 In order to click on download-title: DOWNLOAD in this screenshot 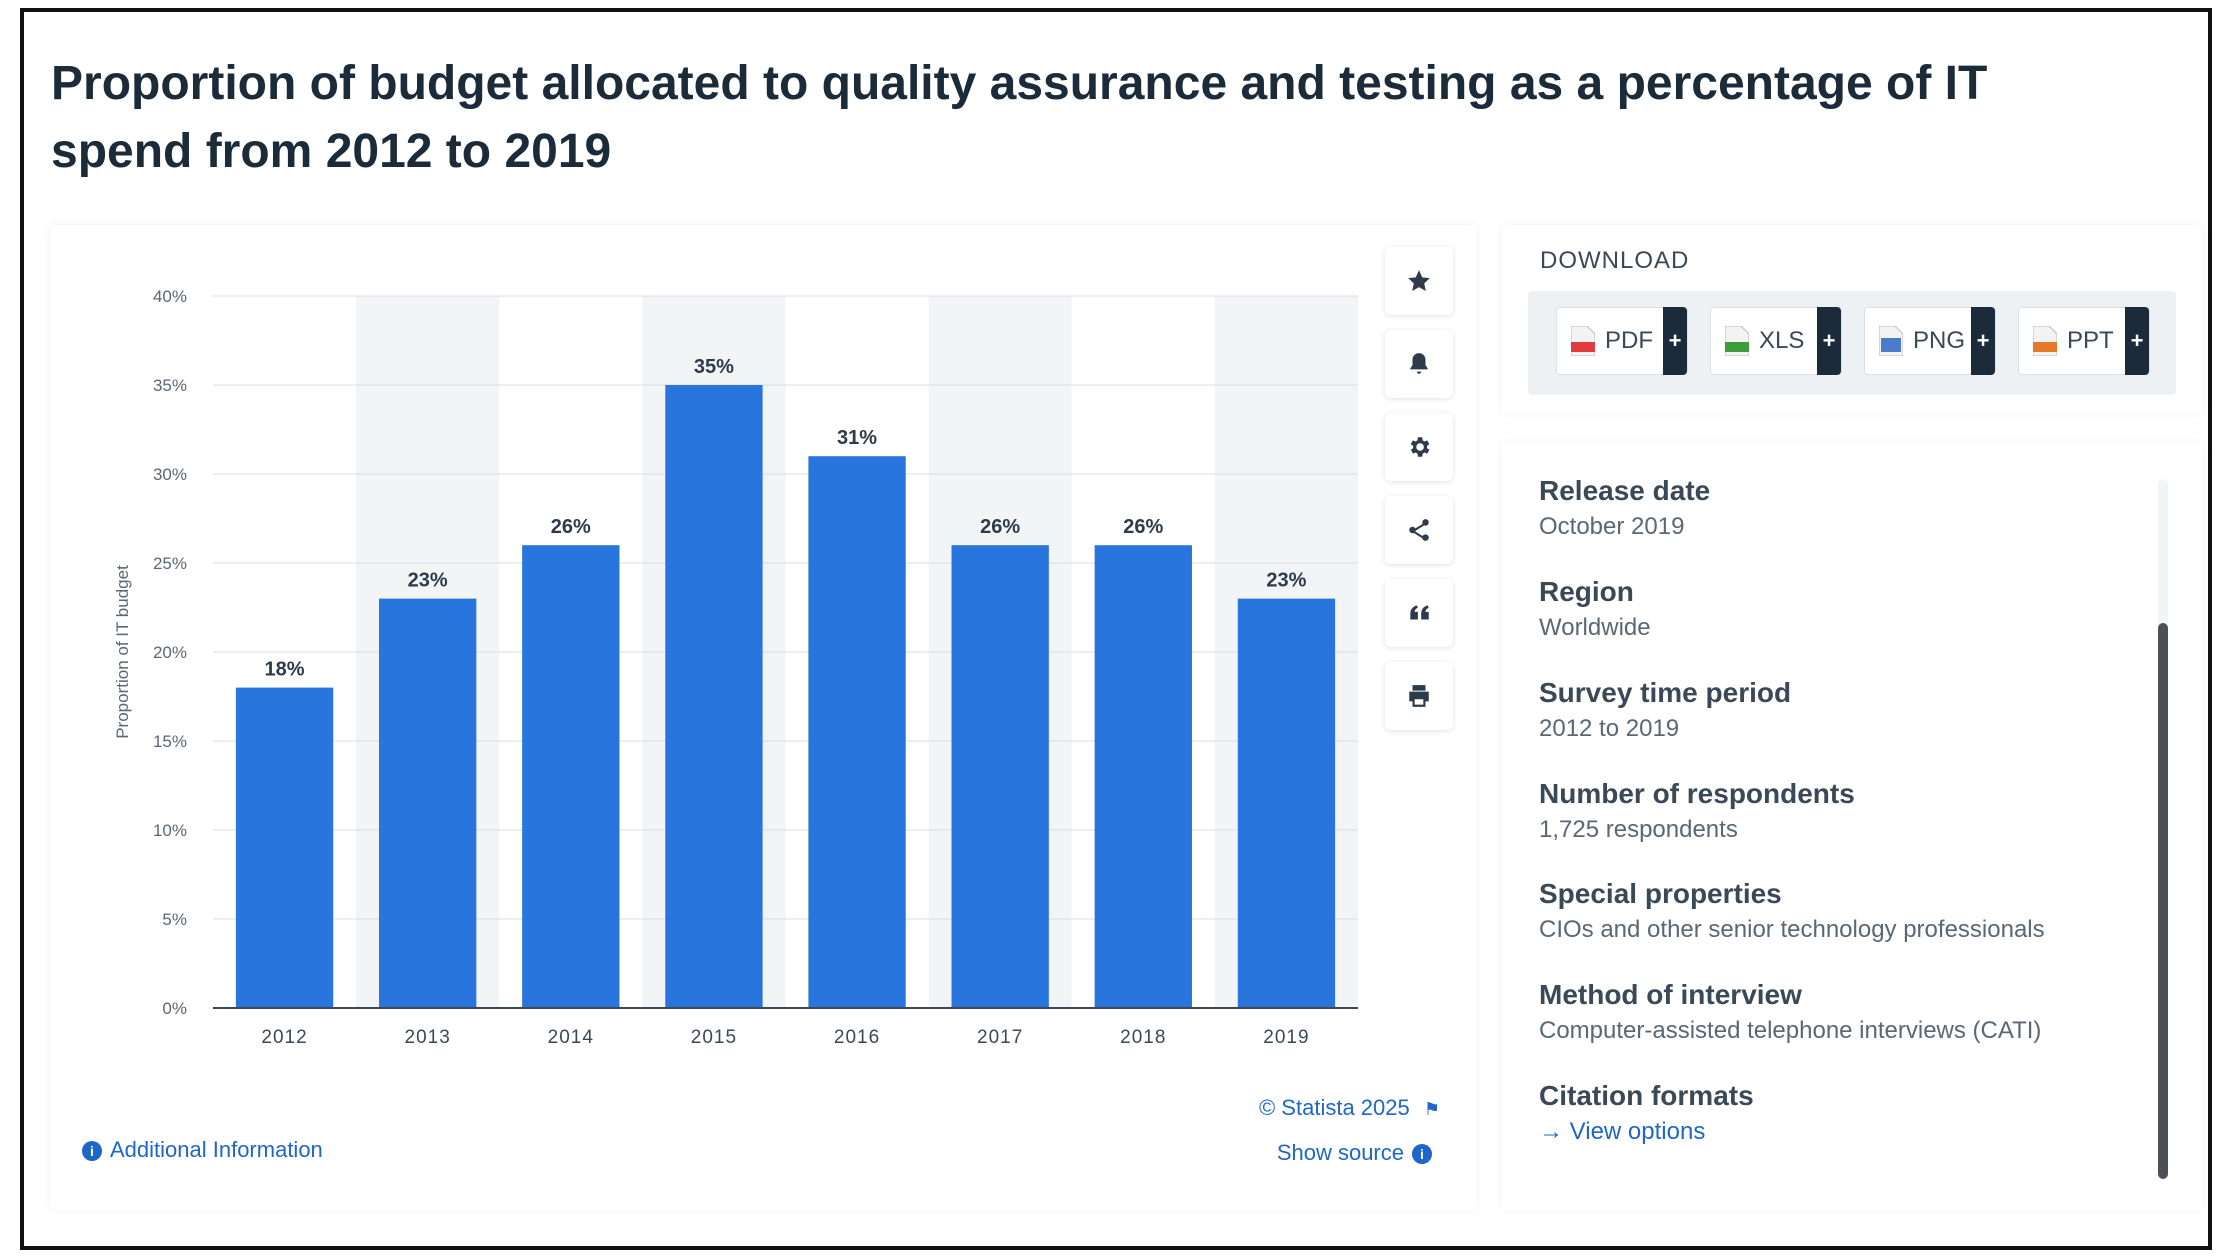, I will do `click(1615, 260)`.